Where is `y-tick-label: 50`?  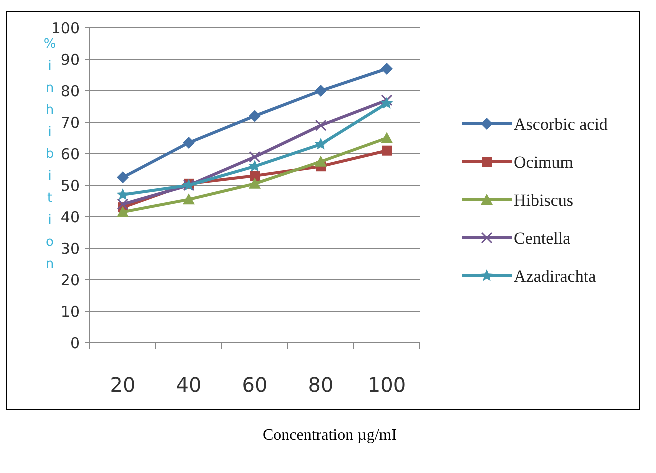 y-tick-label: 50 is located at coordinates (70, 185).